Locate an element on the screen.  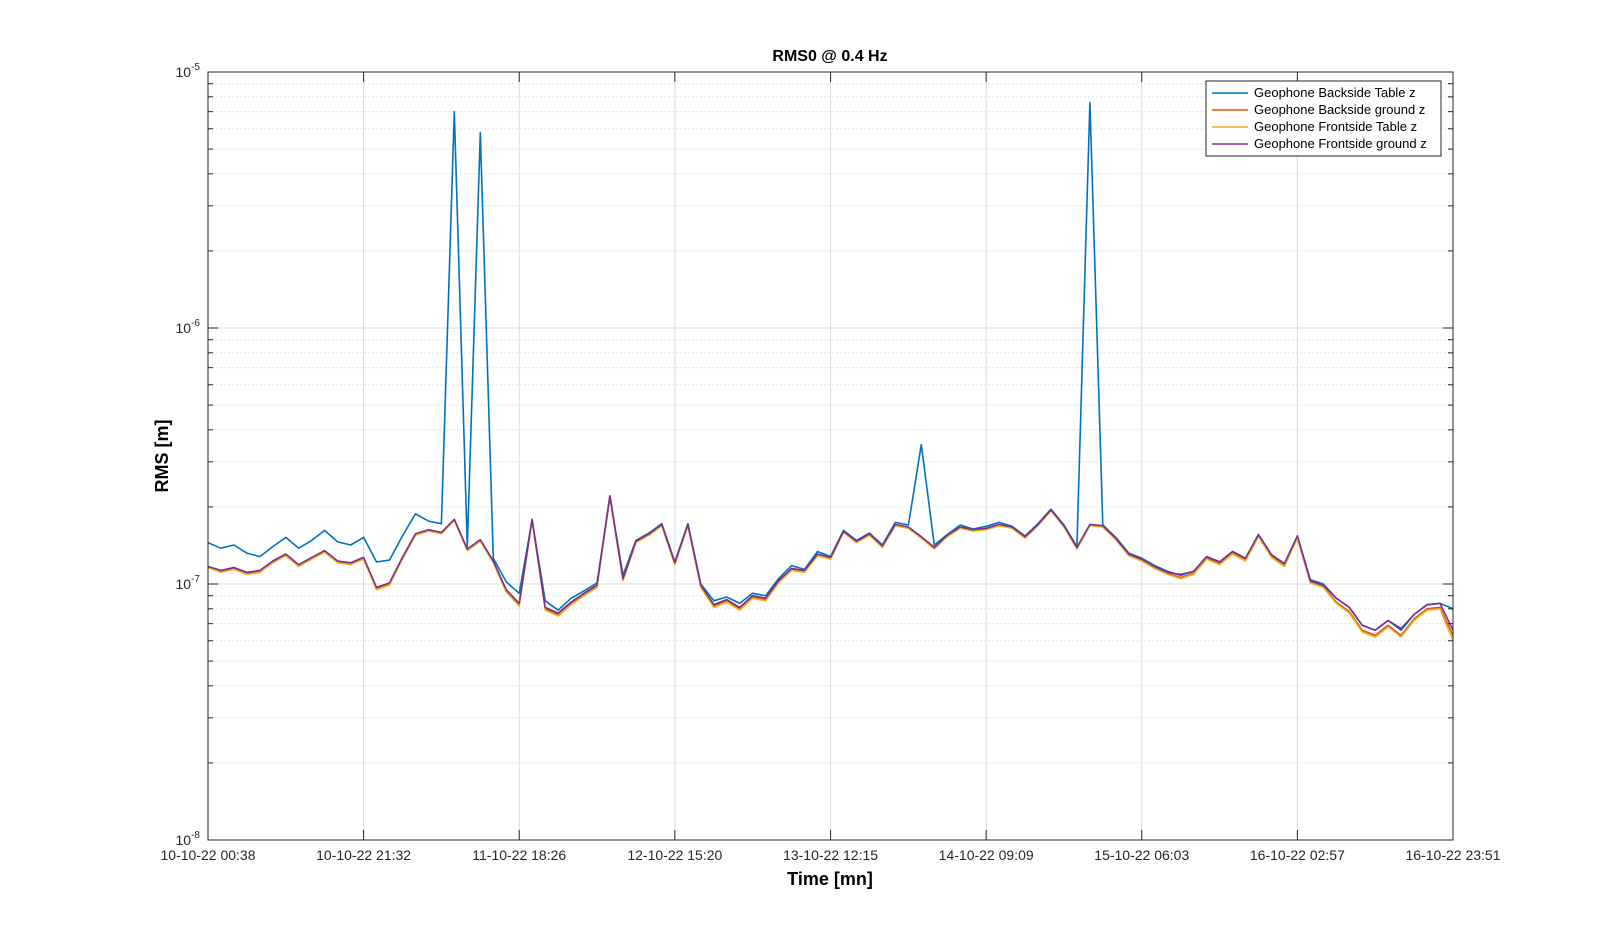
x-tick-label: 10-10-22 00:38 is located at coordinates (208, 855).